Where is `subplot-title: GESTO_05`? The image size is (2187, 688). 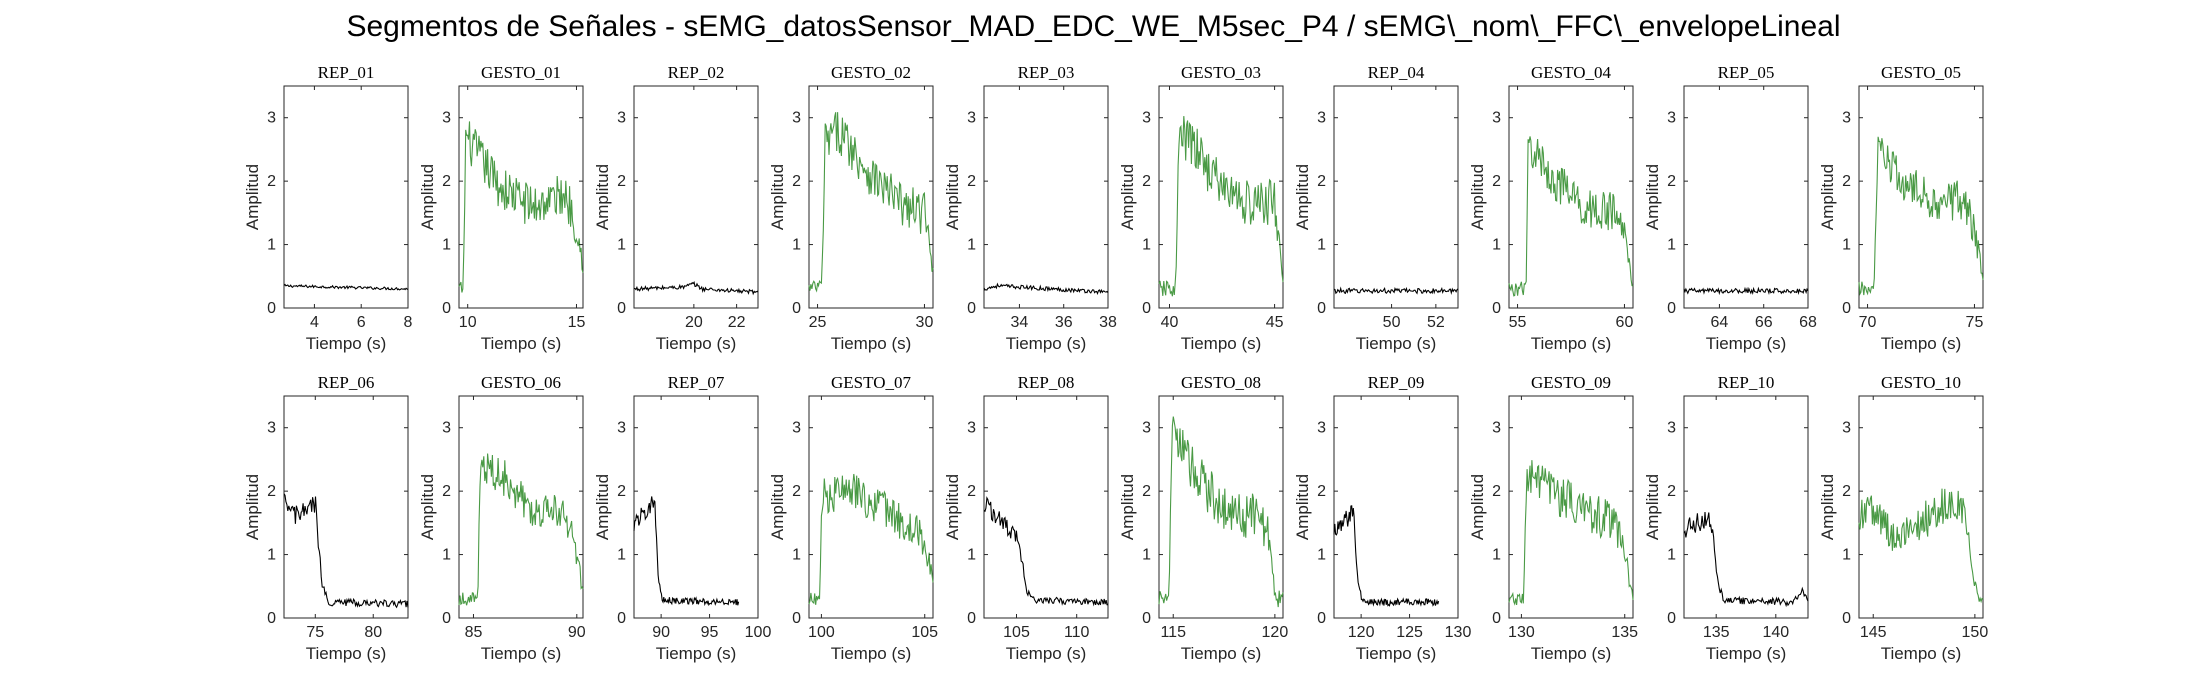 subplot-title: GESTO_05 is located at coordinates (1921, 72).